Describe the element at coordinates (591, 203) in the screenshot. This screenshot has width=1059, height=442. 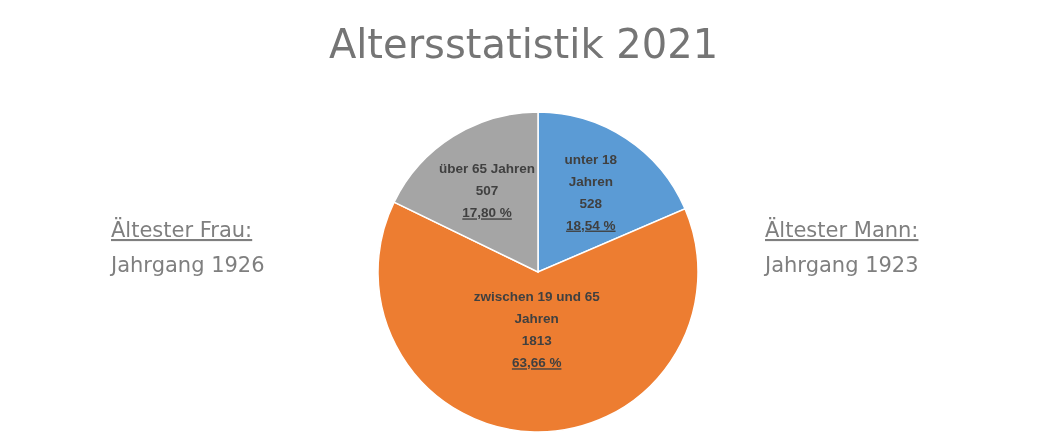
I see `text: 528` at that location.